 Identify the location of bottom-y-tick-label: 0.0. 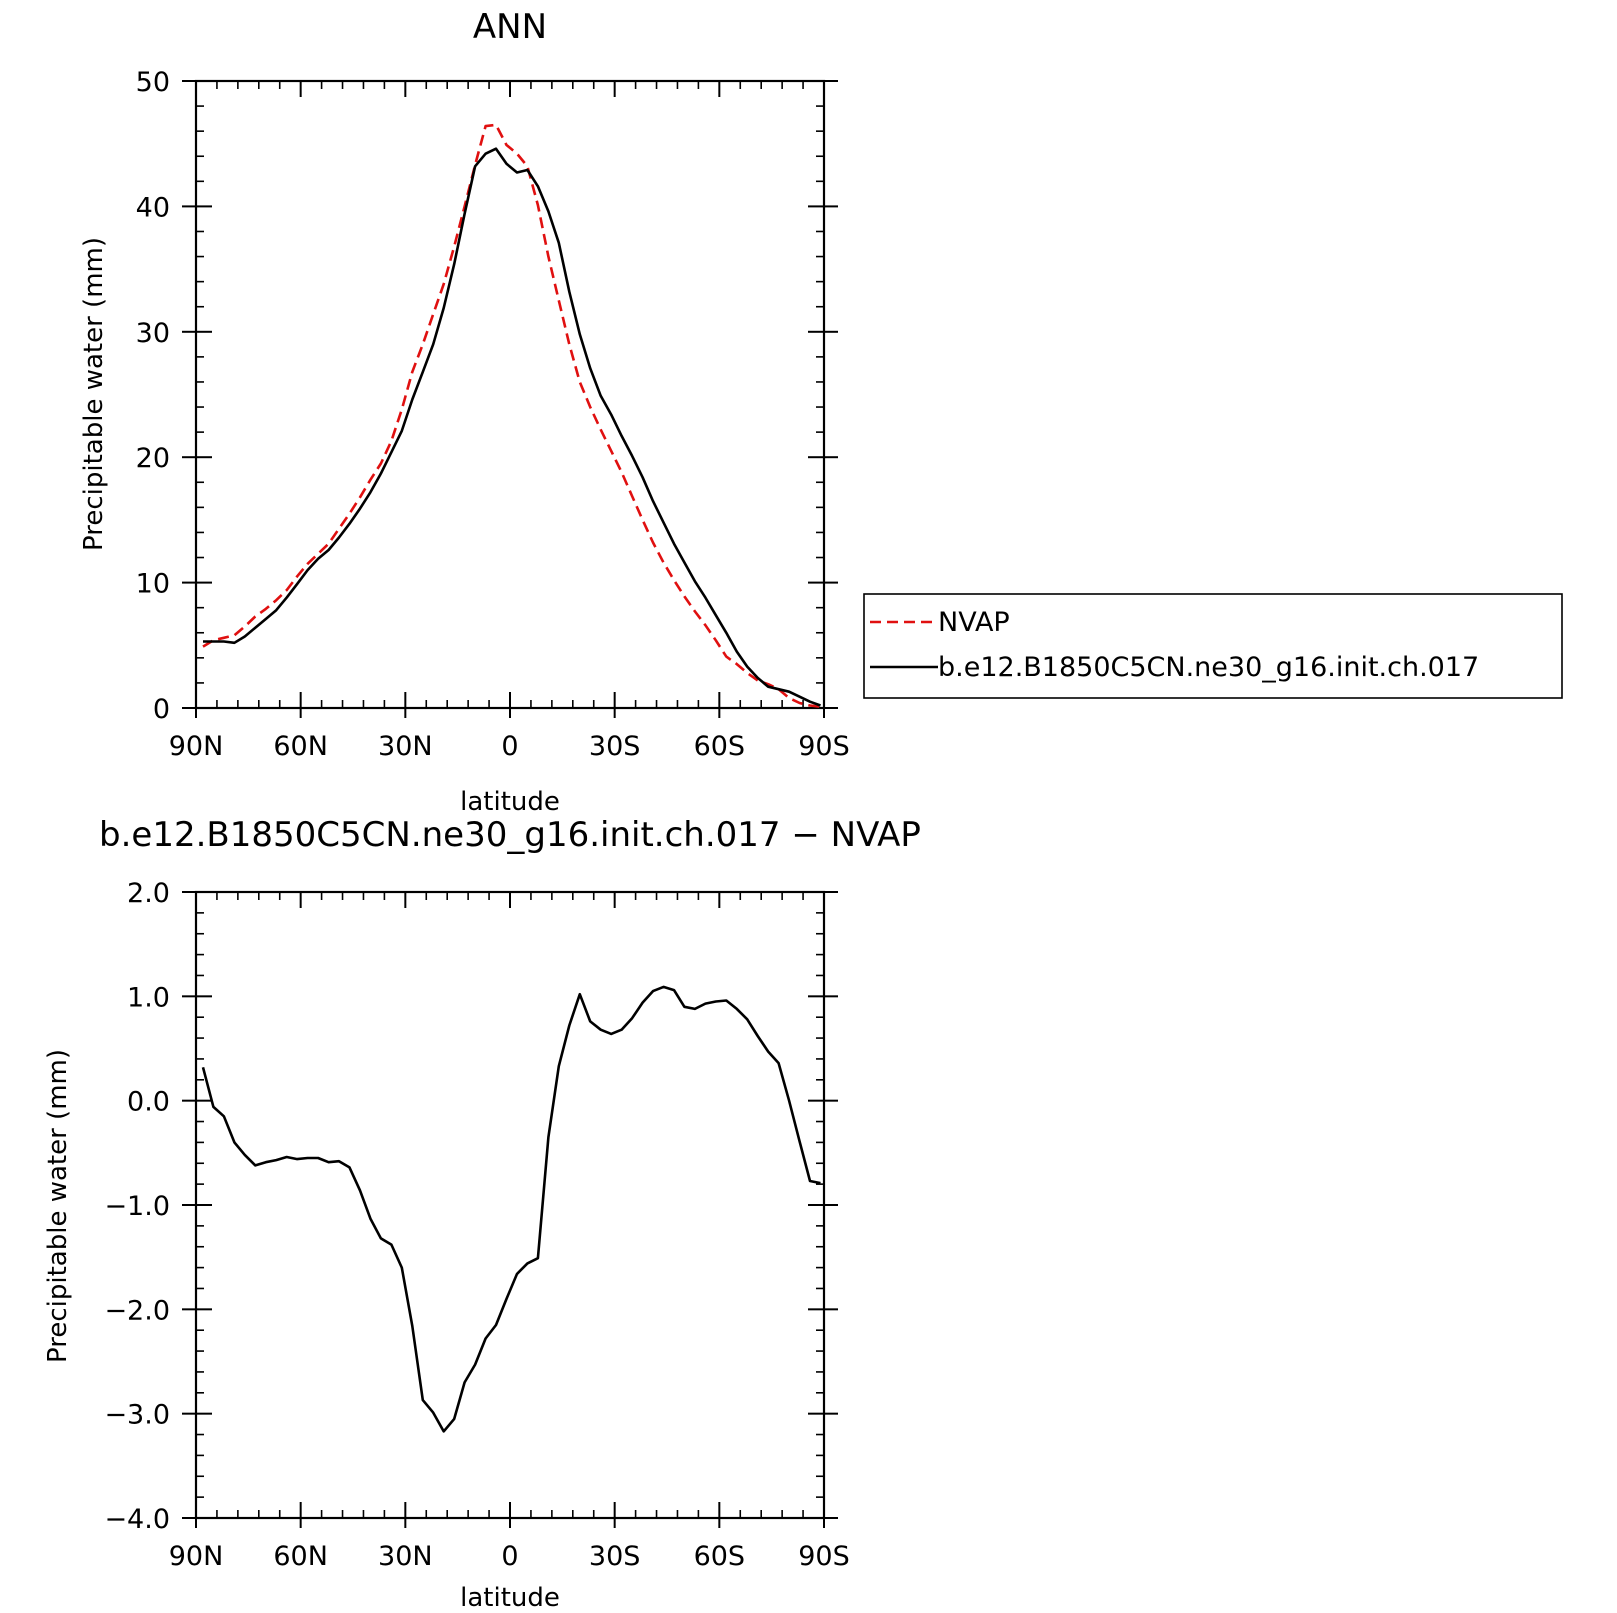
(148, 1102).